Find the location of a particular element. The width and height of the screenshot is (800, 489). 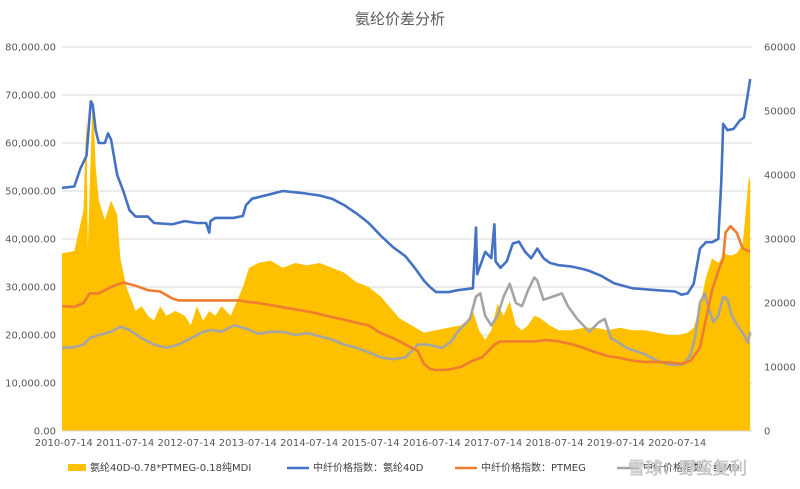

x-tick-label: 2014-07-14 is located at coordinates (309, 443).